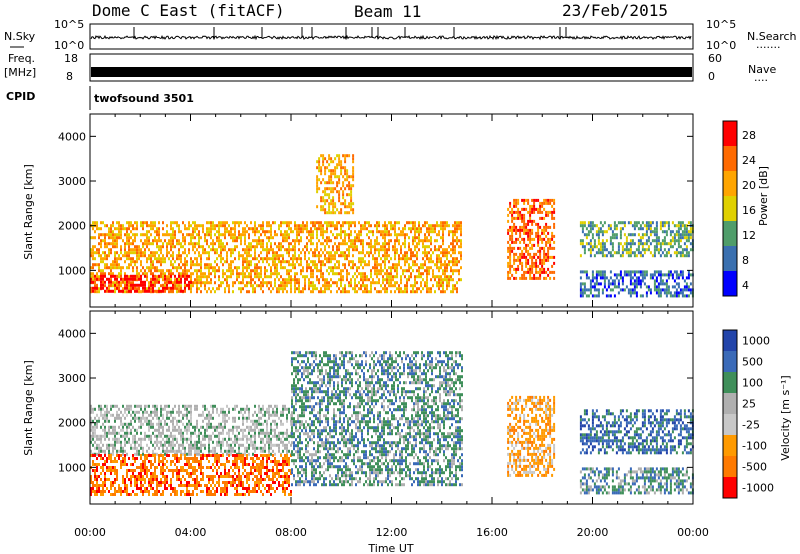  Describe the element at coordinates (391, 34) in the screenshot. I see `nsky-trace` at that location.